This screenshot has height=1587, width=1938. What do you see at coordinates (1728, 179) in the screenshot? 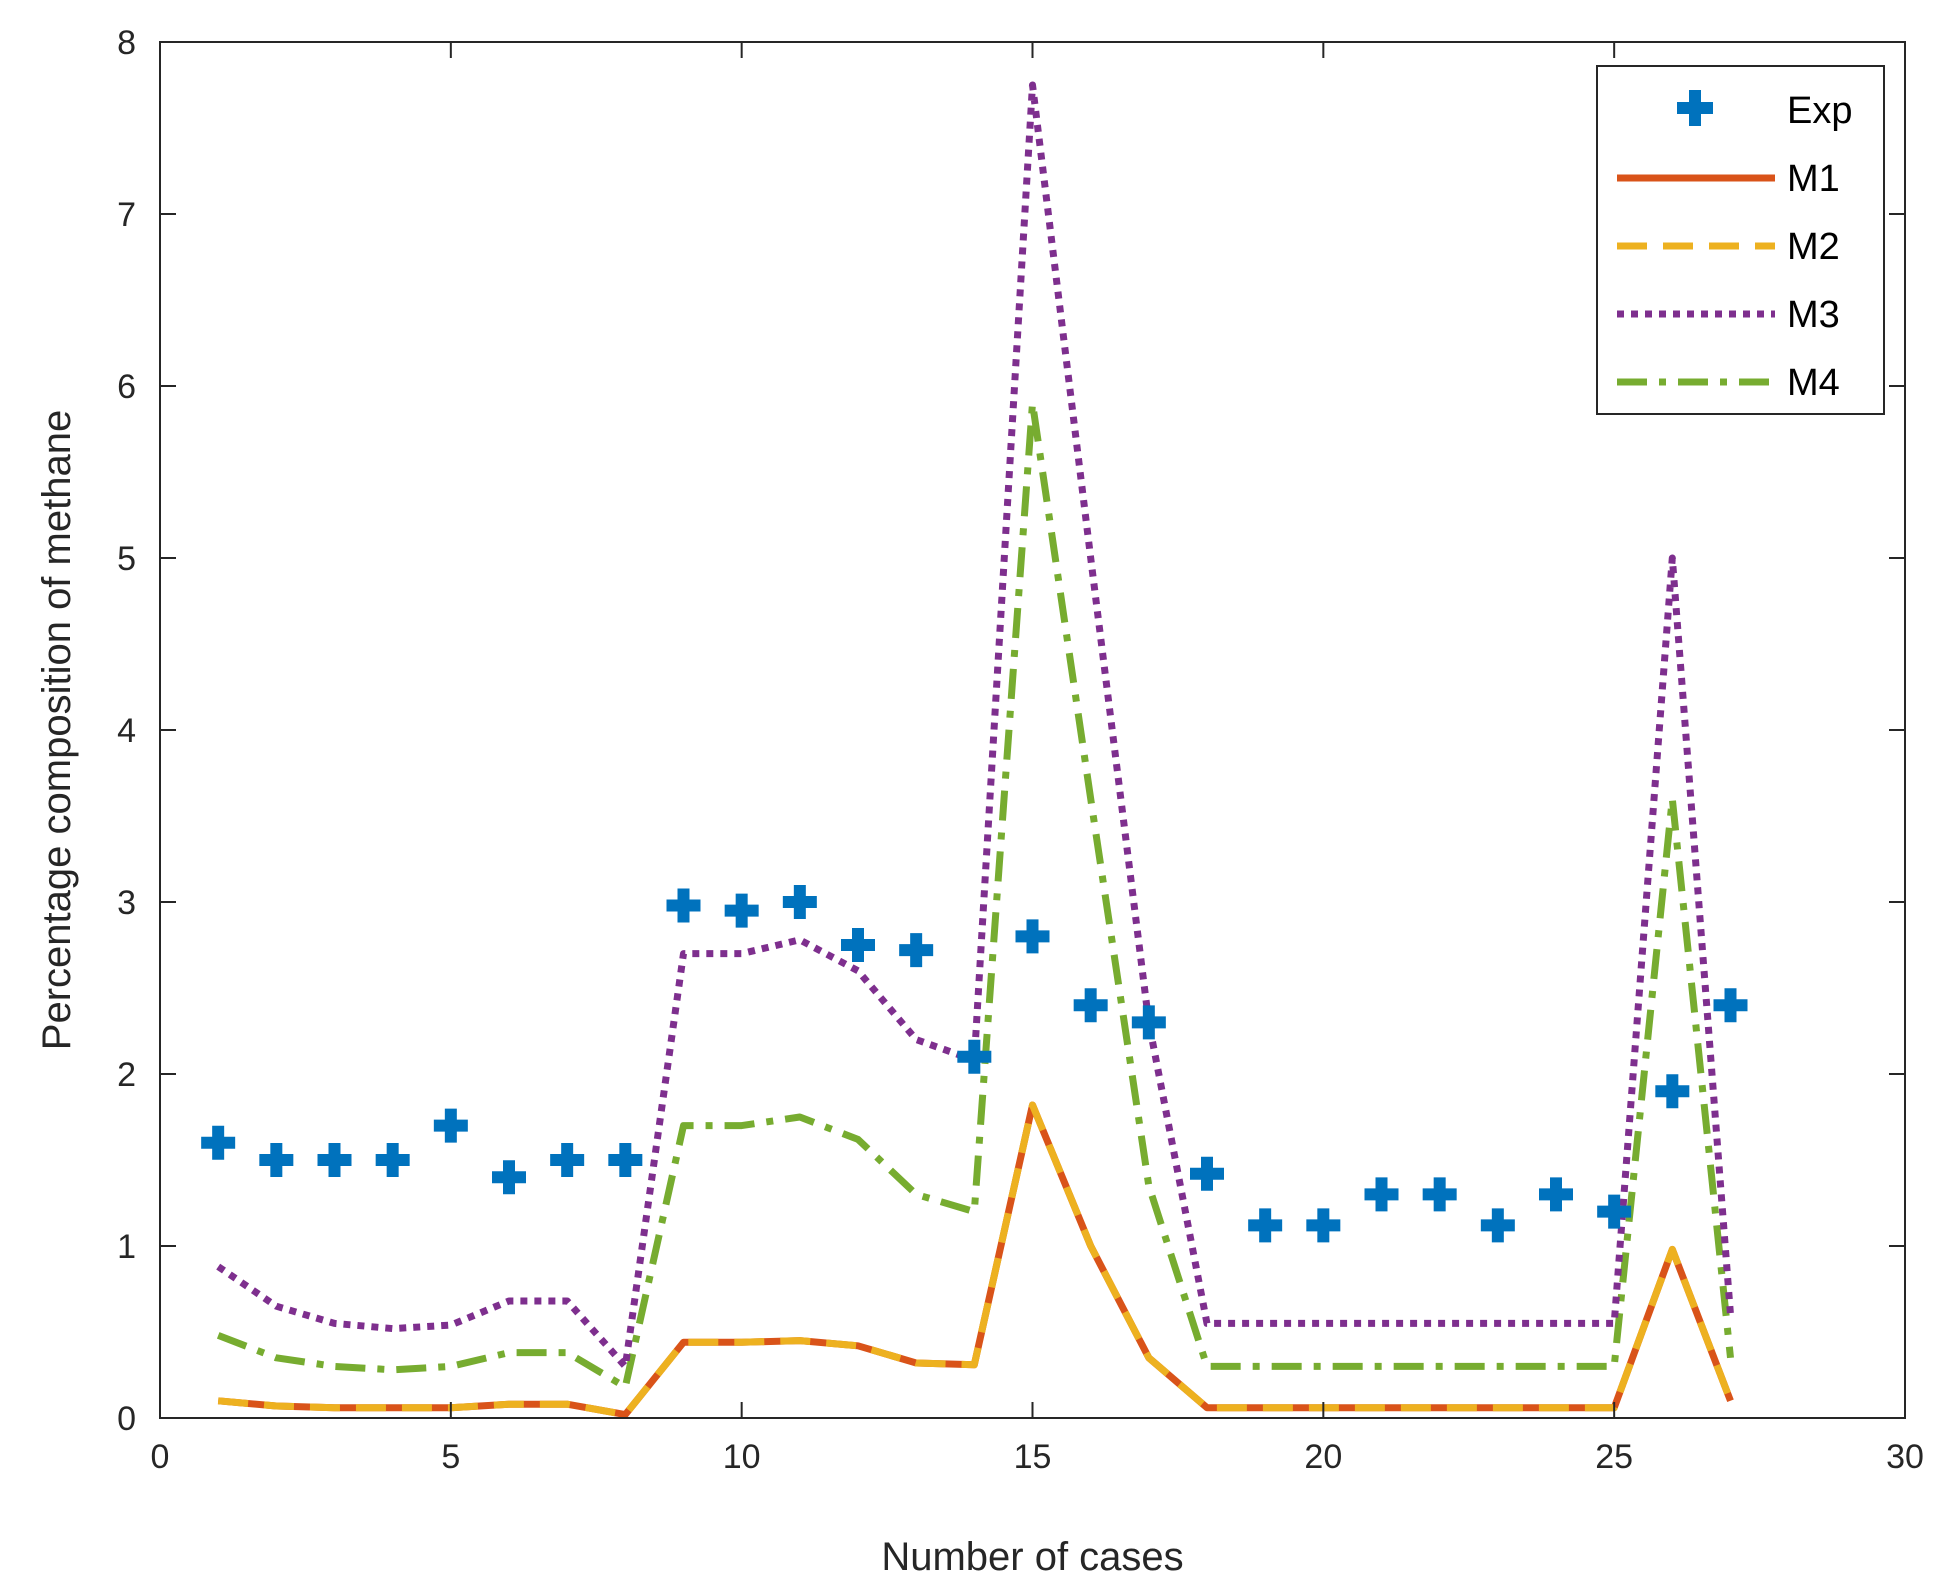
I see `legend-entry-m1: M1` at bounding box center [1728, 179].